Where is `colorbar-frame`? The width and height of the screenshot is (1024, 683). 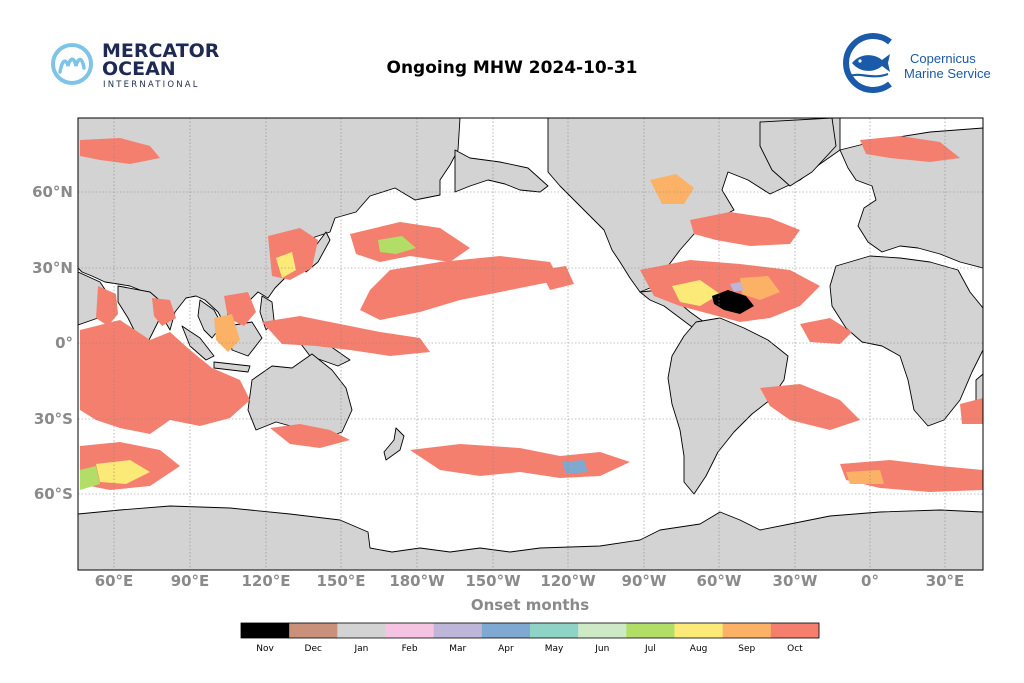 colorbar-frame is located at coordinates (530, 630).